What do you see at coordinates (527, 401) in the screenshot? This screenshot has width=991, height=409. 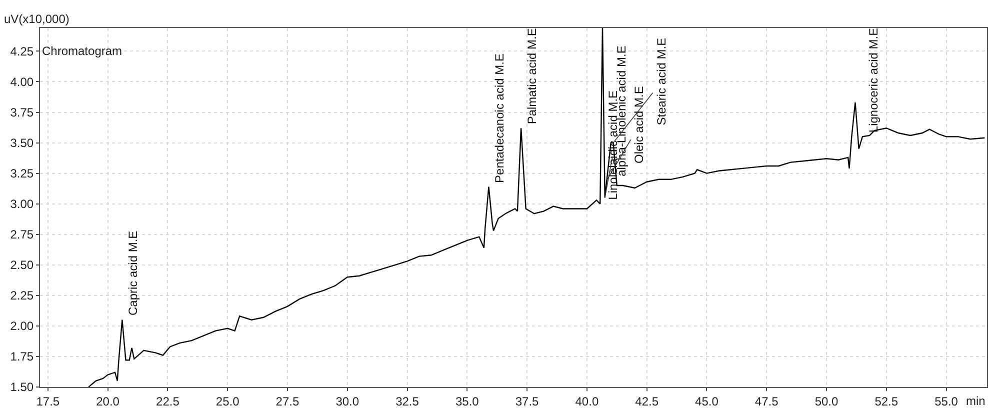 I see `x-tick-label: 37.5` at bounding box center [527, 401].